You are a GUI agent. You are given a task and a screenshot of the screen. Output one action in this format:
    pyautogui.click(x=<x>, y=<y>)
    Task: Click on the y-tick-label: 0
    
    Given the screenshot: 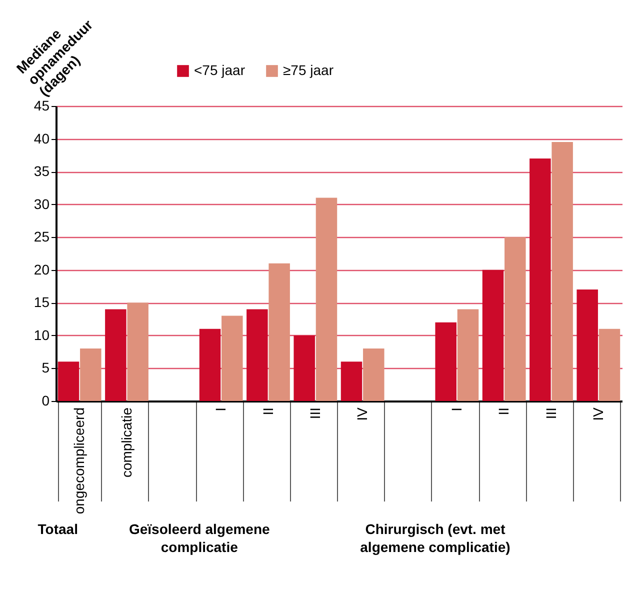 What is the action you would take?
    pyautogui.click(x=46, y=400)
    